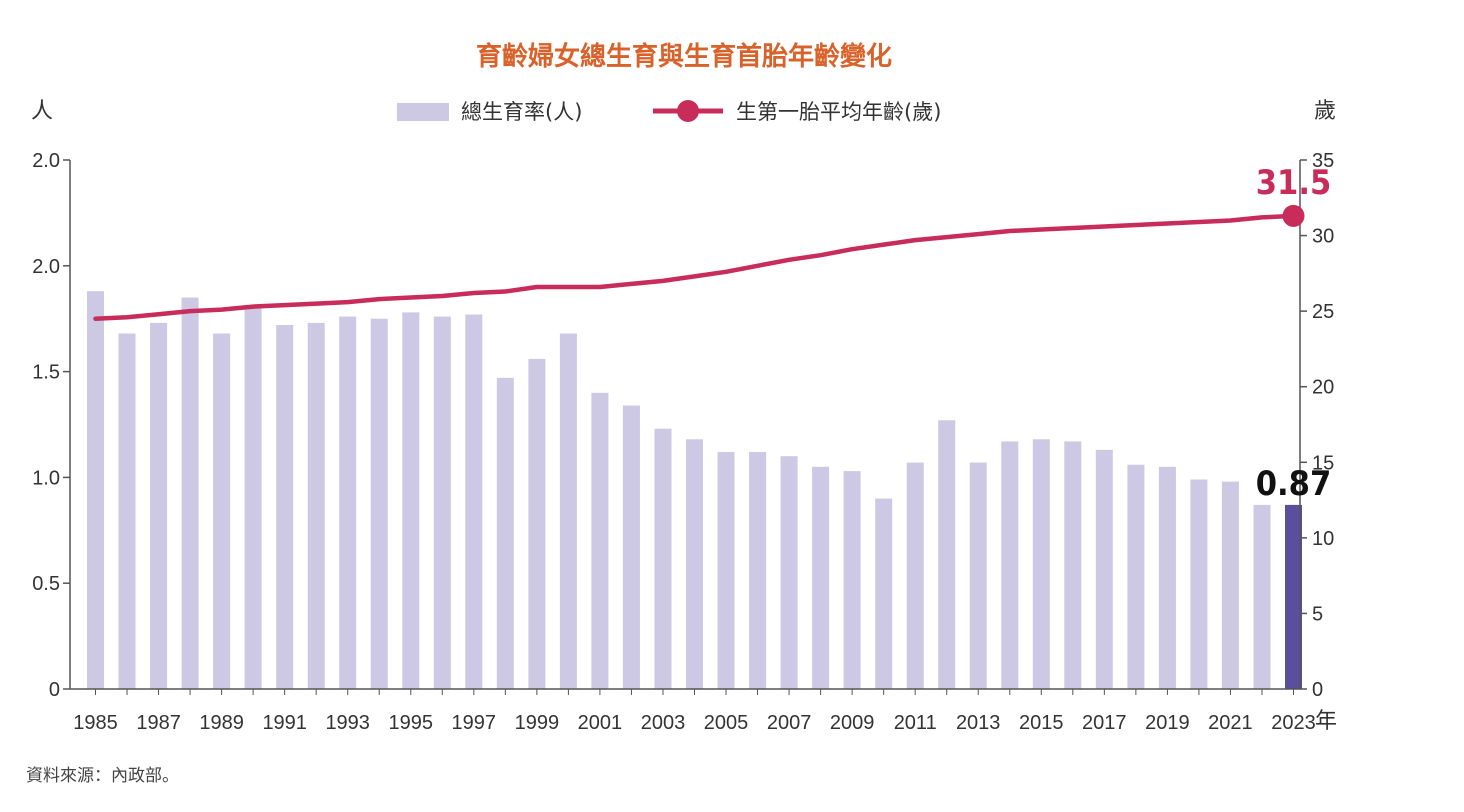  Describe the element at coordinates (1325, 111) in the screenshot. I see `y-right-unit-label: 歲` at that location.